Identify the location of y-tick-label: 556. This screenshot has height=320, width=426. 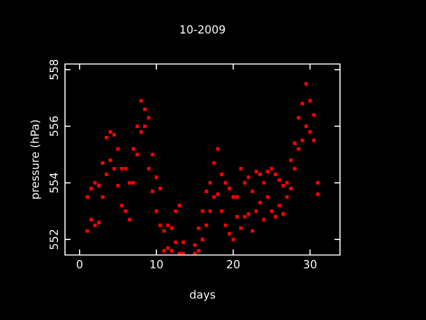
(54, 126).